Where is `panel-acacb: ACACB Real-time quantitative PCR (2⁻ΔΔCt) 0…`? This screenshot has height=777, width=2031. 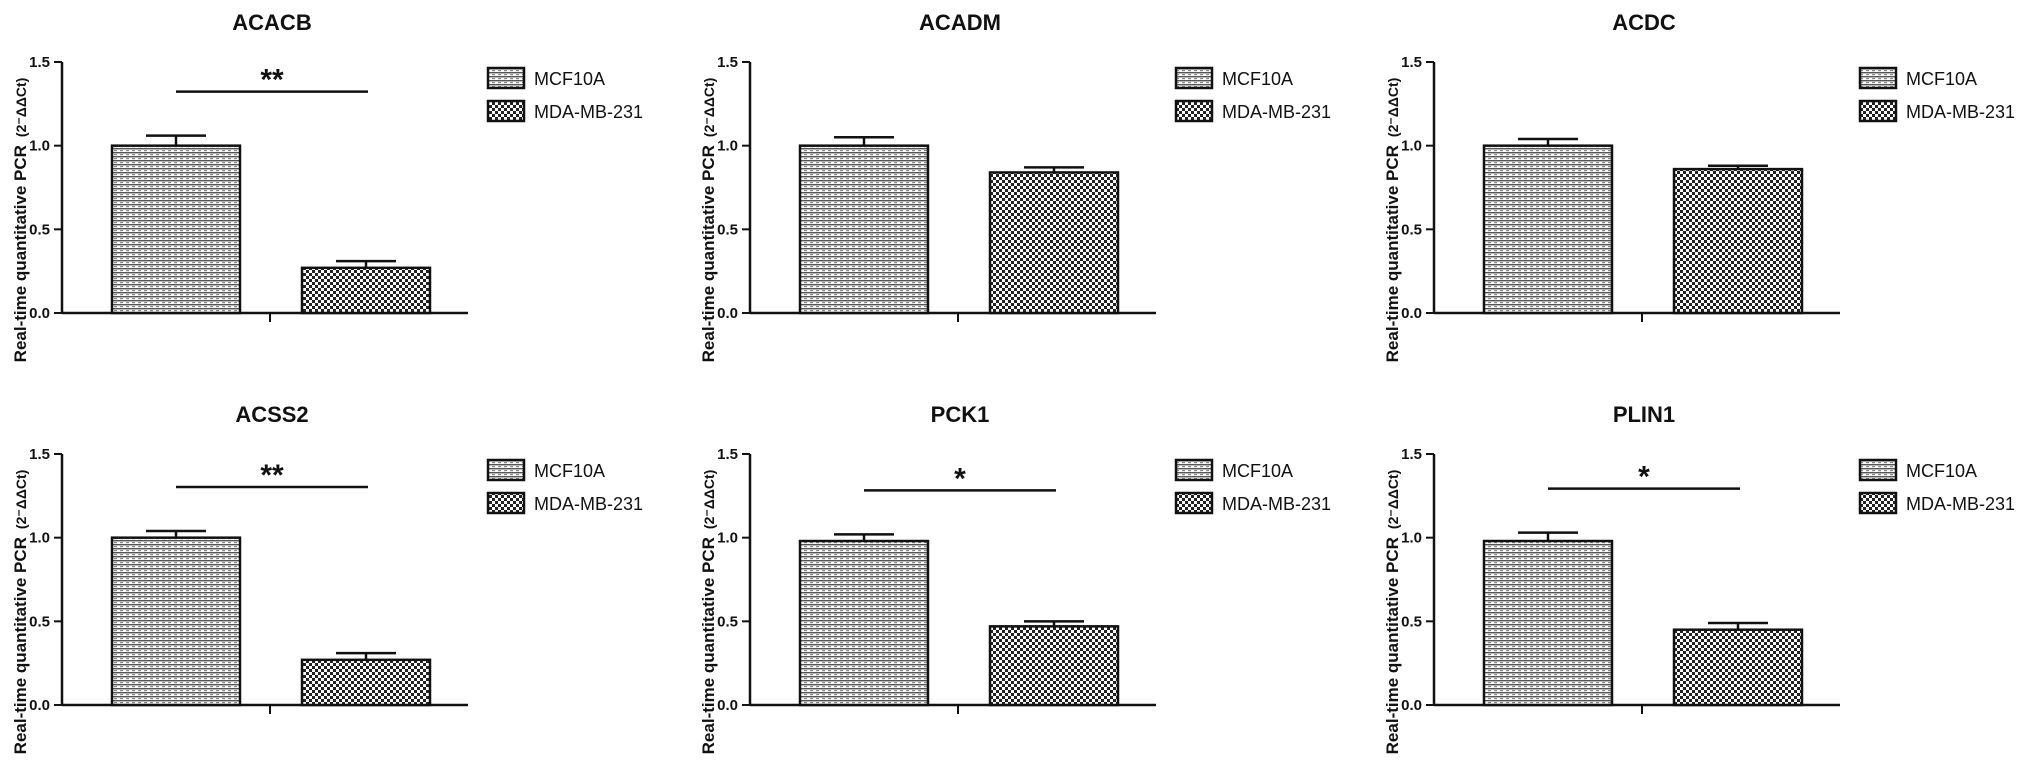 panel-acacb: ACACB Real-time quantitative PCR (2⁻ΔΔCt) 0… is located at coordinates (327, 186).